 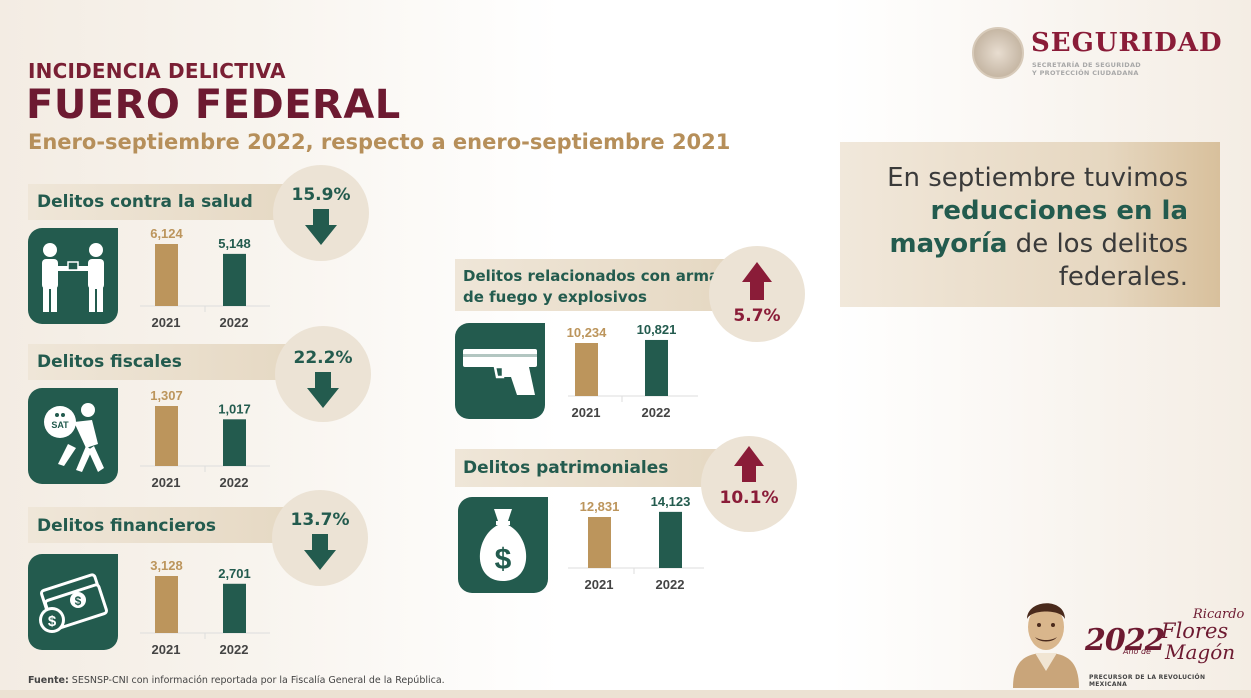 What do you see at coordinates (1037, 178) in the screenshot?
I see `callout-line1: En septiembre tuvimos` at bounding box center [1037, 178].